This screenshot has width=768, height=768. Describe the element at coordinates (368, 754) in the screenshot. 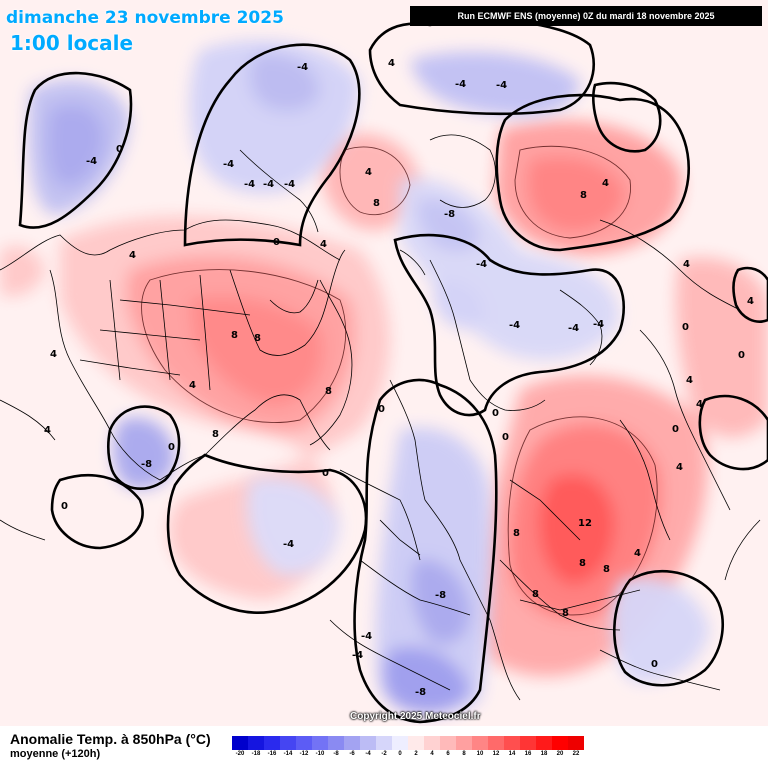

I see `legend-tick-label: -4` at that location.